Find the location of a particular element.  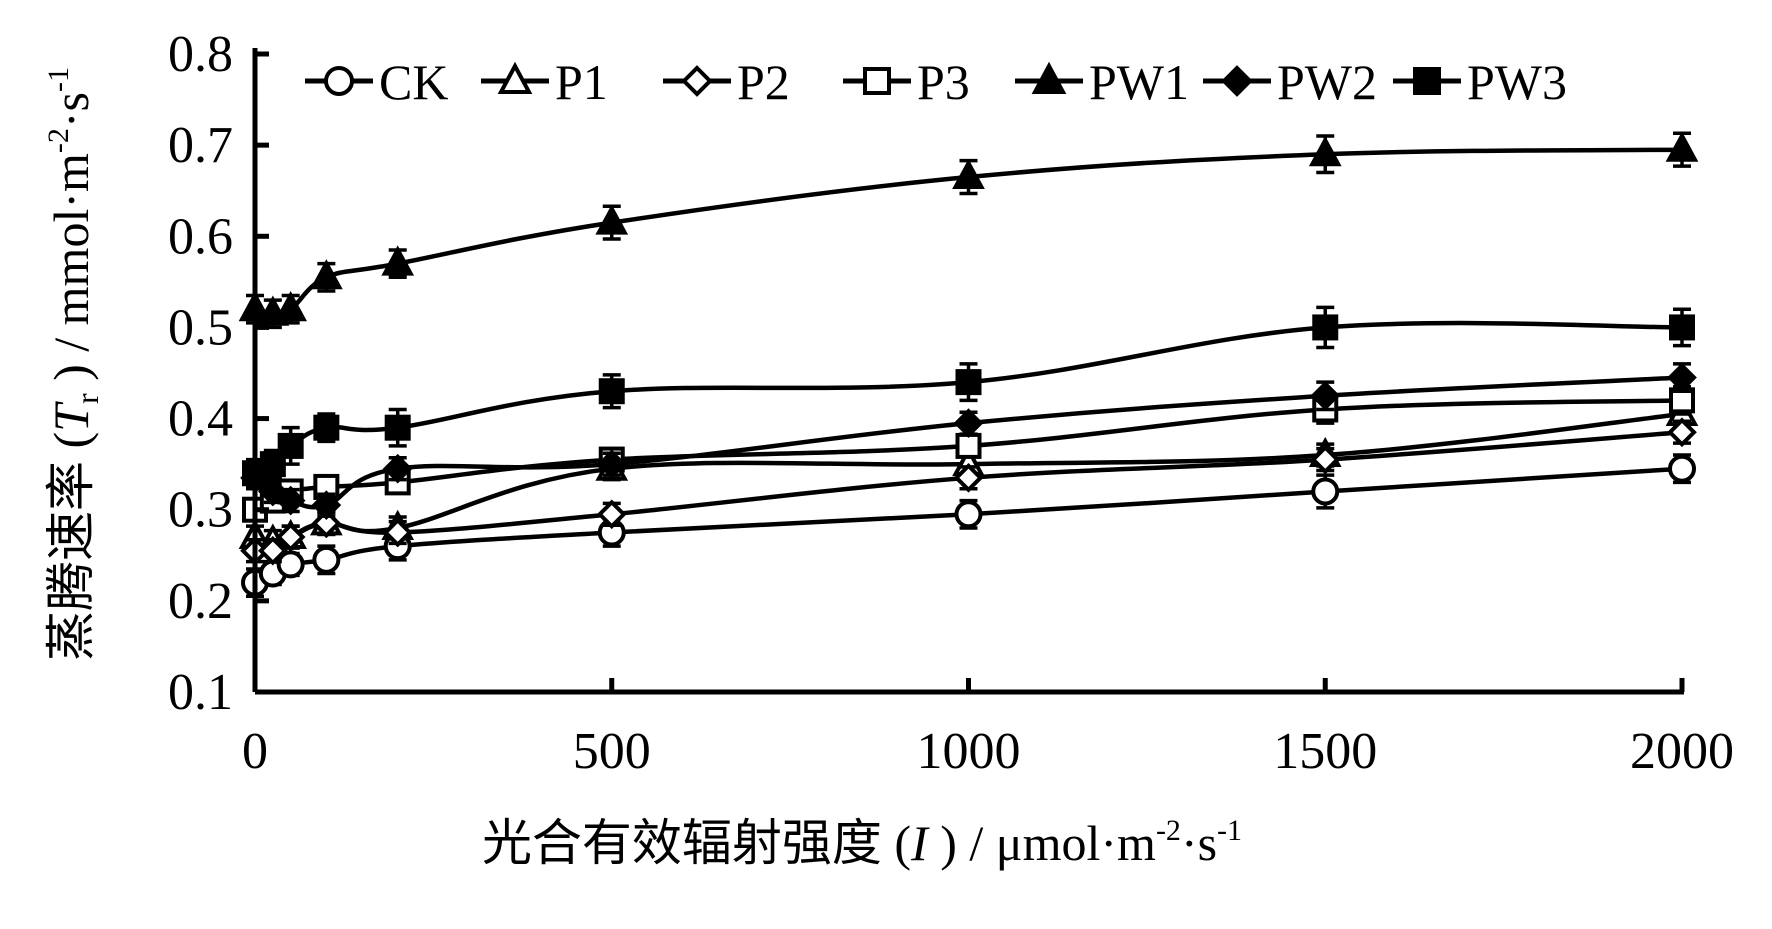

y-tick-label: 0.7 is located at coordinates (200, 145).